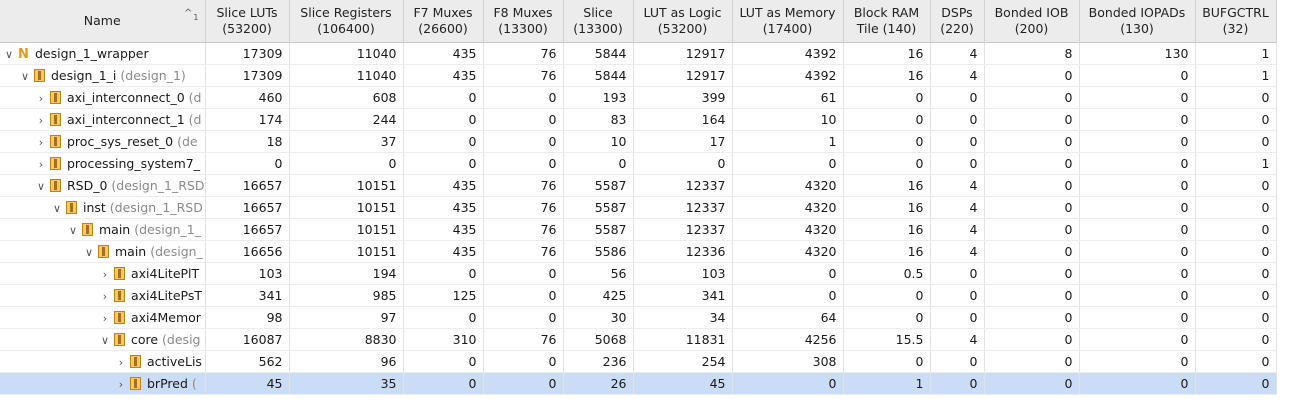 Image resolution: width=1305 pixels, height=400 pixels. Describe the element at coordinates (346, 295) in the screenshot. I see `cell-value: 985` at that location.